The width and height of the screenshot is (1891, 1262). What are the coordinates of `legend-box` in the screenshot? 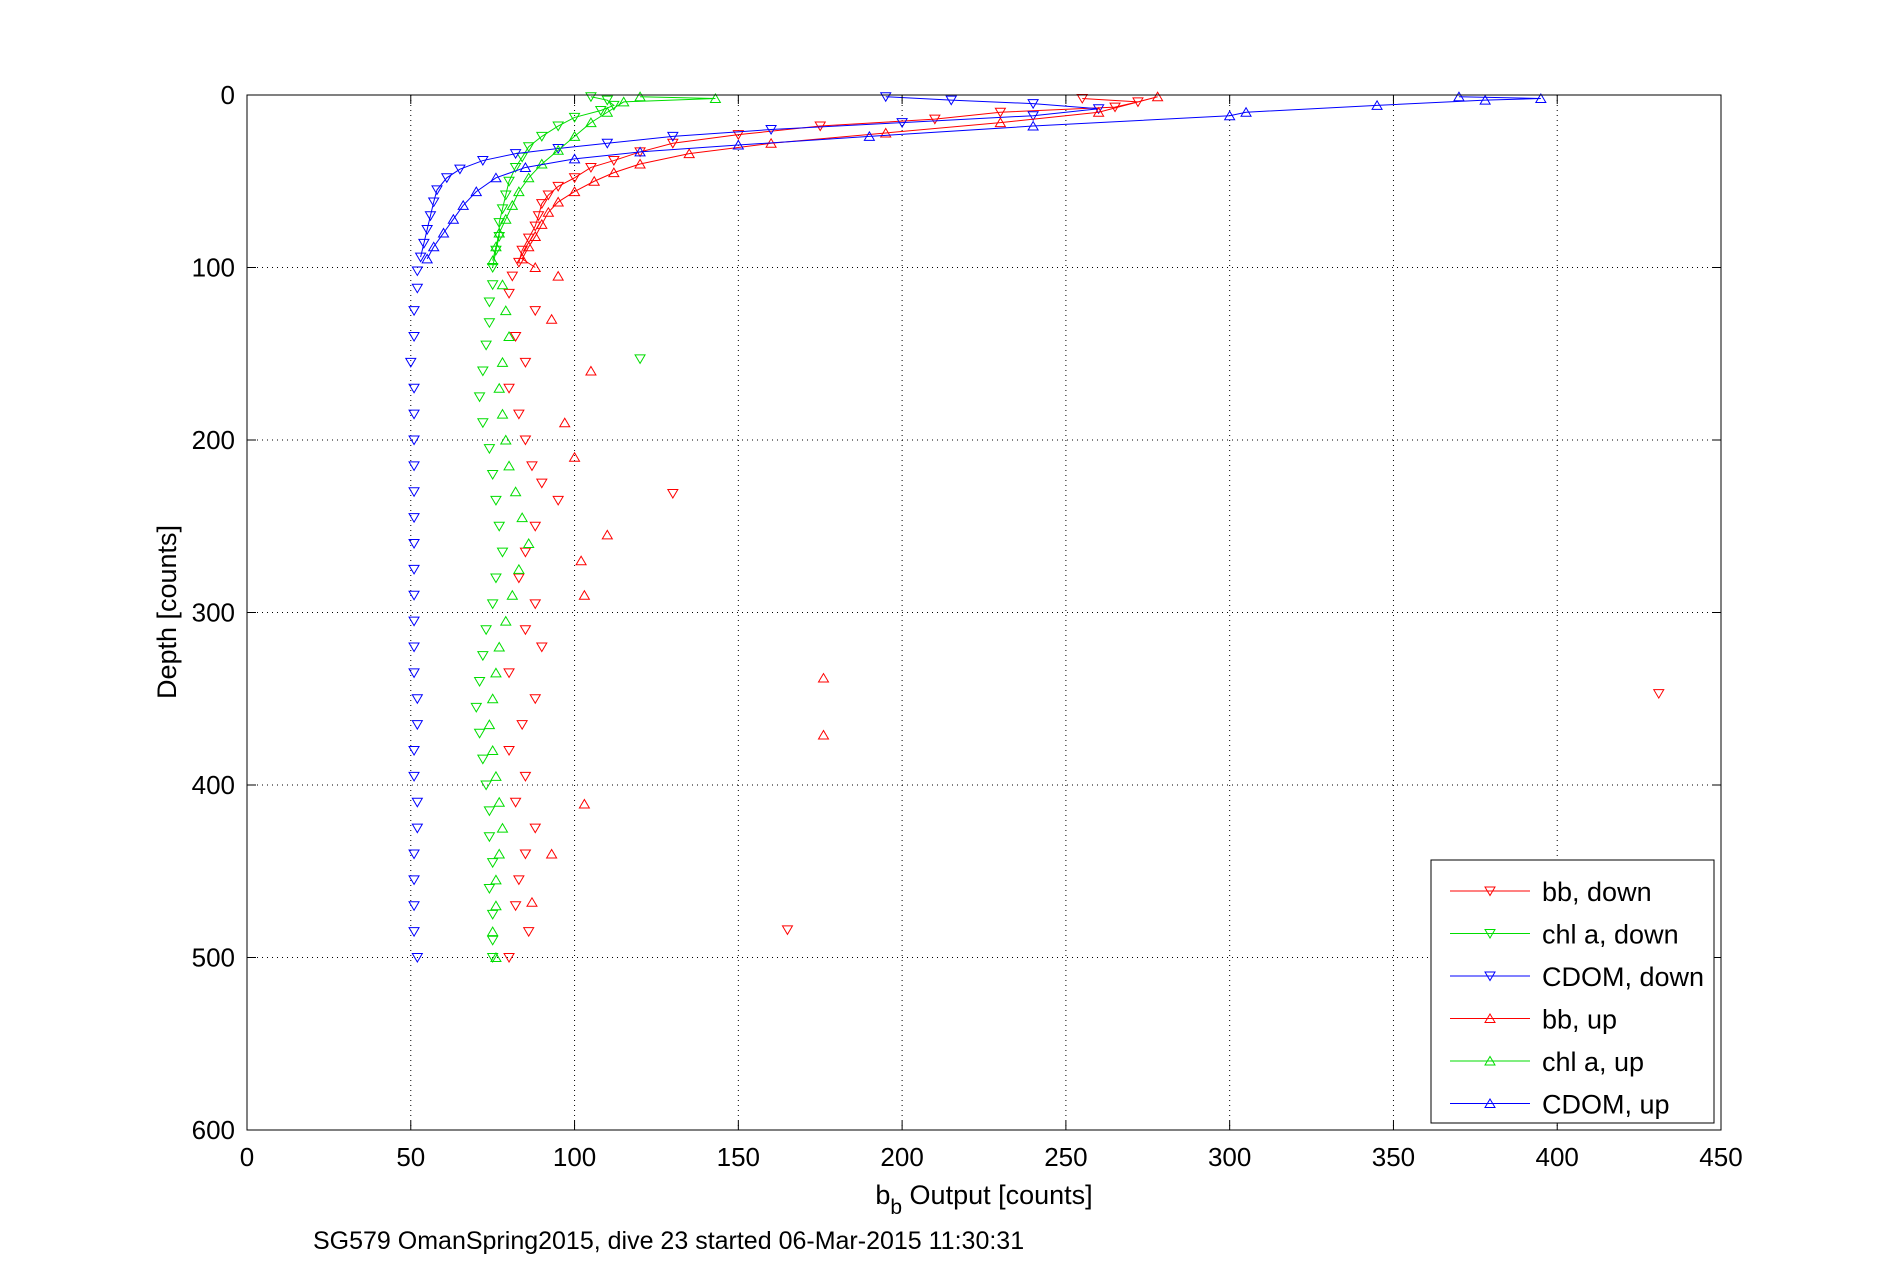 It's located at (1572, 991).